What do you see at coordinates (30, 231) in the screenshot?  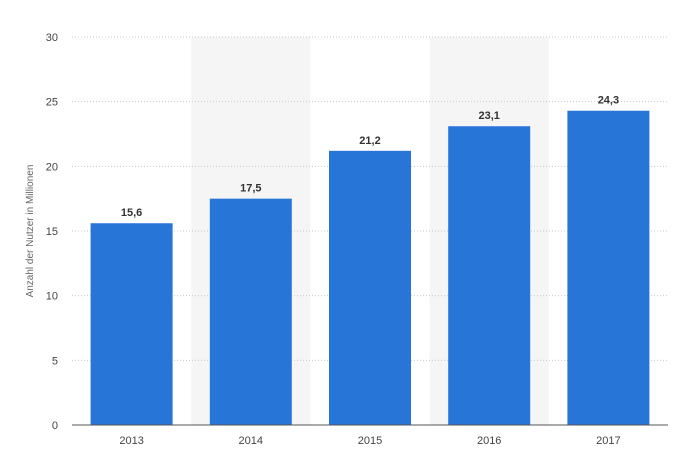 I see `y-axis-label: Anzahl der Nutzer in Millionen` at bounding box center [30, 231].